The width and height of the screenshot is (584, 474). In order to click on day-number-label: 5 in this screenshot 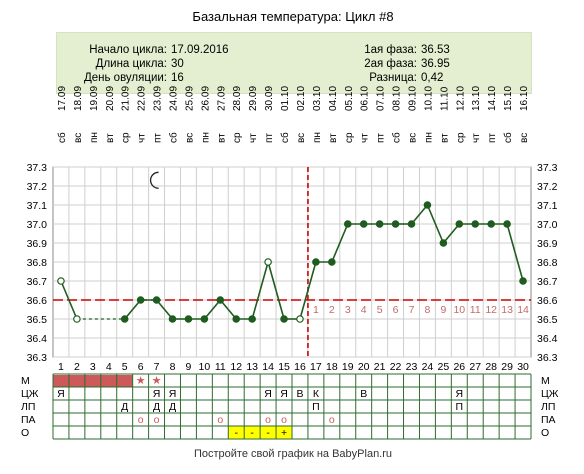, I will do `click(125, 367)`.